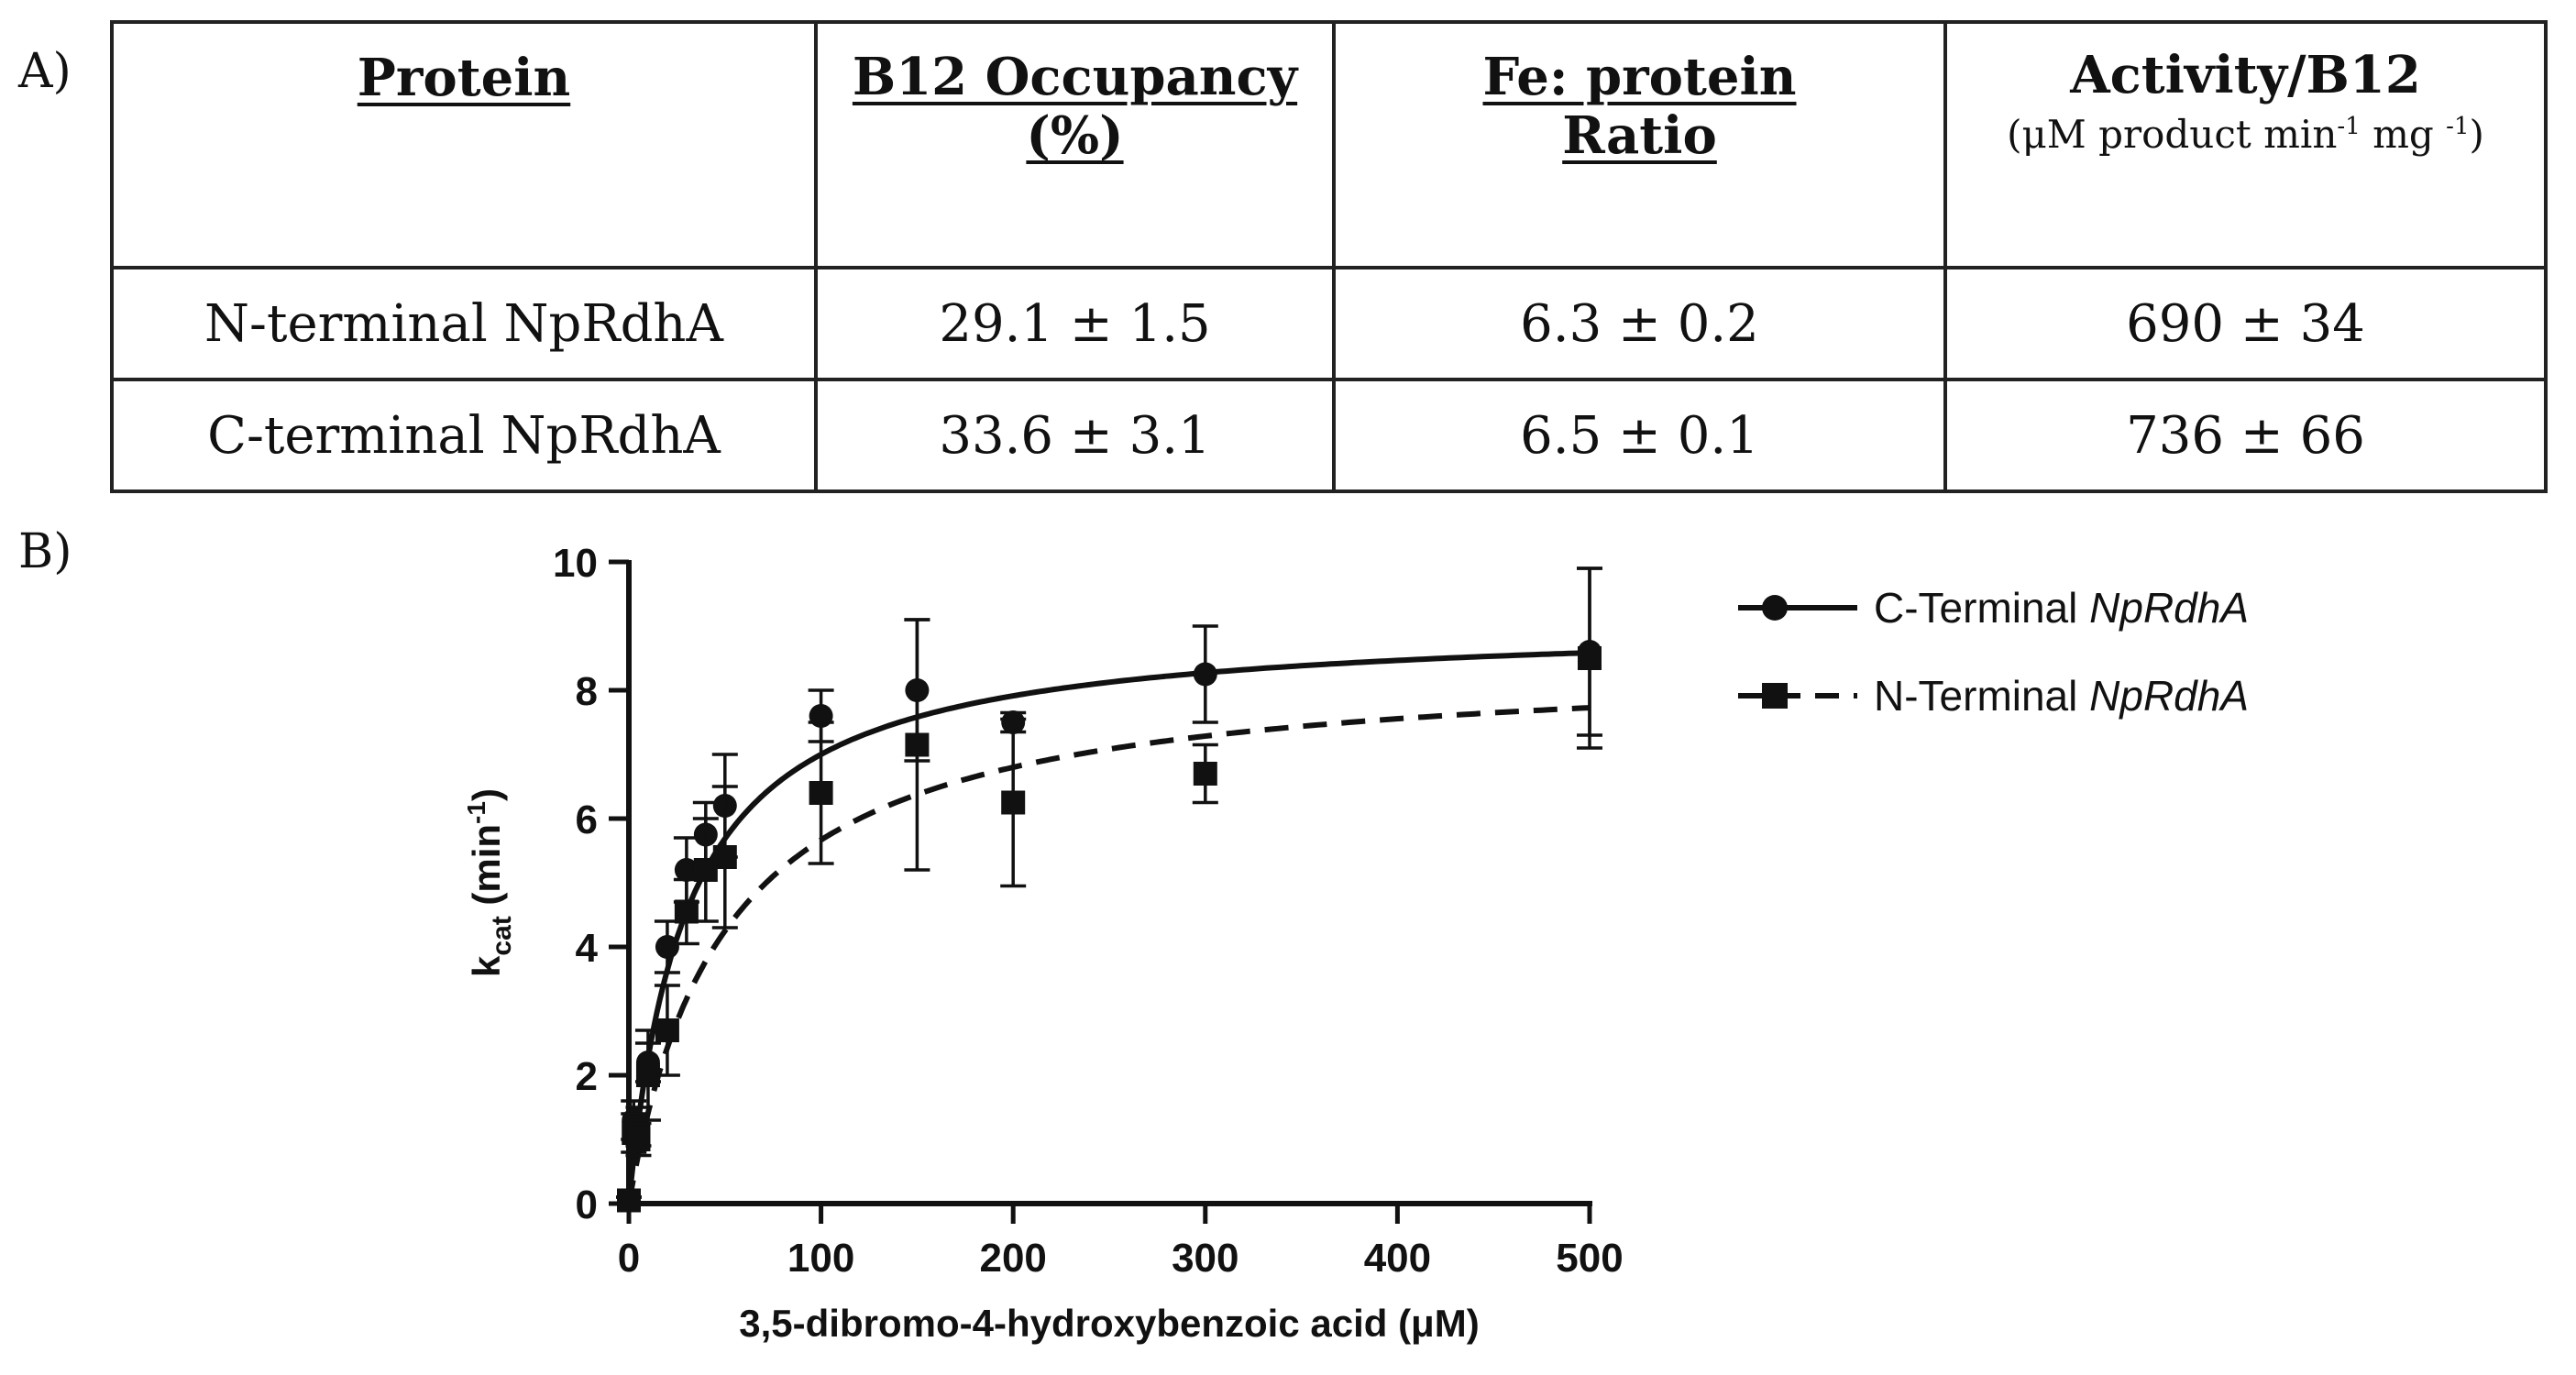  What do you see at coordinates (1397, 1258) in the screenshot?
I see `x-tick-label: 400` at bounding box center [1397, 1258].